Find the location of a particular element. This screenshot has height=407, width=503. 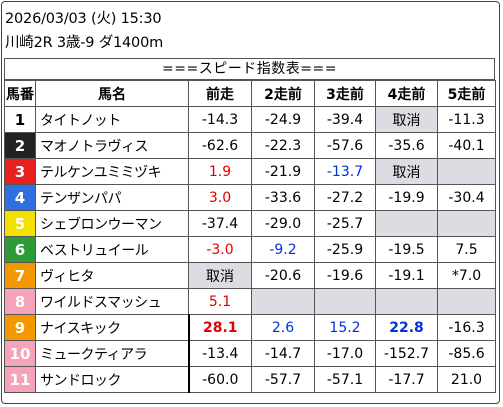

table-row: 1 タイトノット -14.3 -24.9 -39.4 取消 -11.3 is located at coordinates (250, 119).